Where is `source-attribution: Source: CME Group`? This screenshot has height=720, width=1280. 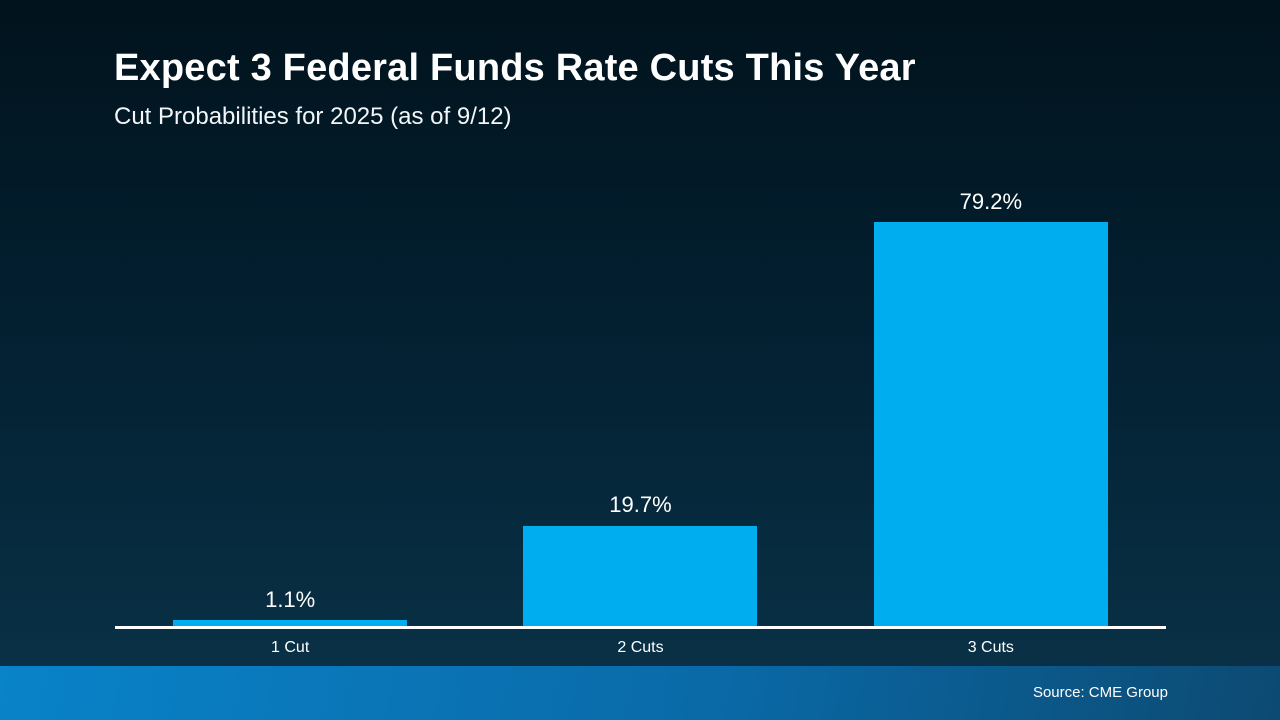
source-attribution: Source: CME Group is located at coordinates (1100, 692).